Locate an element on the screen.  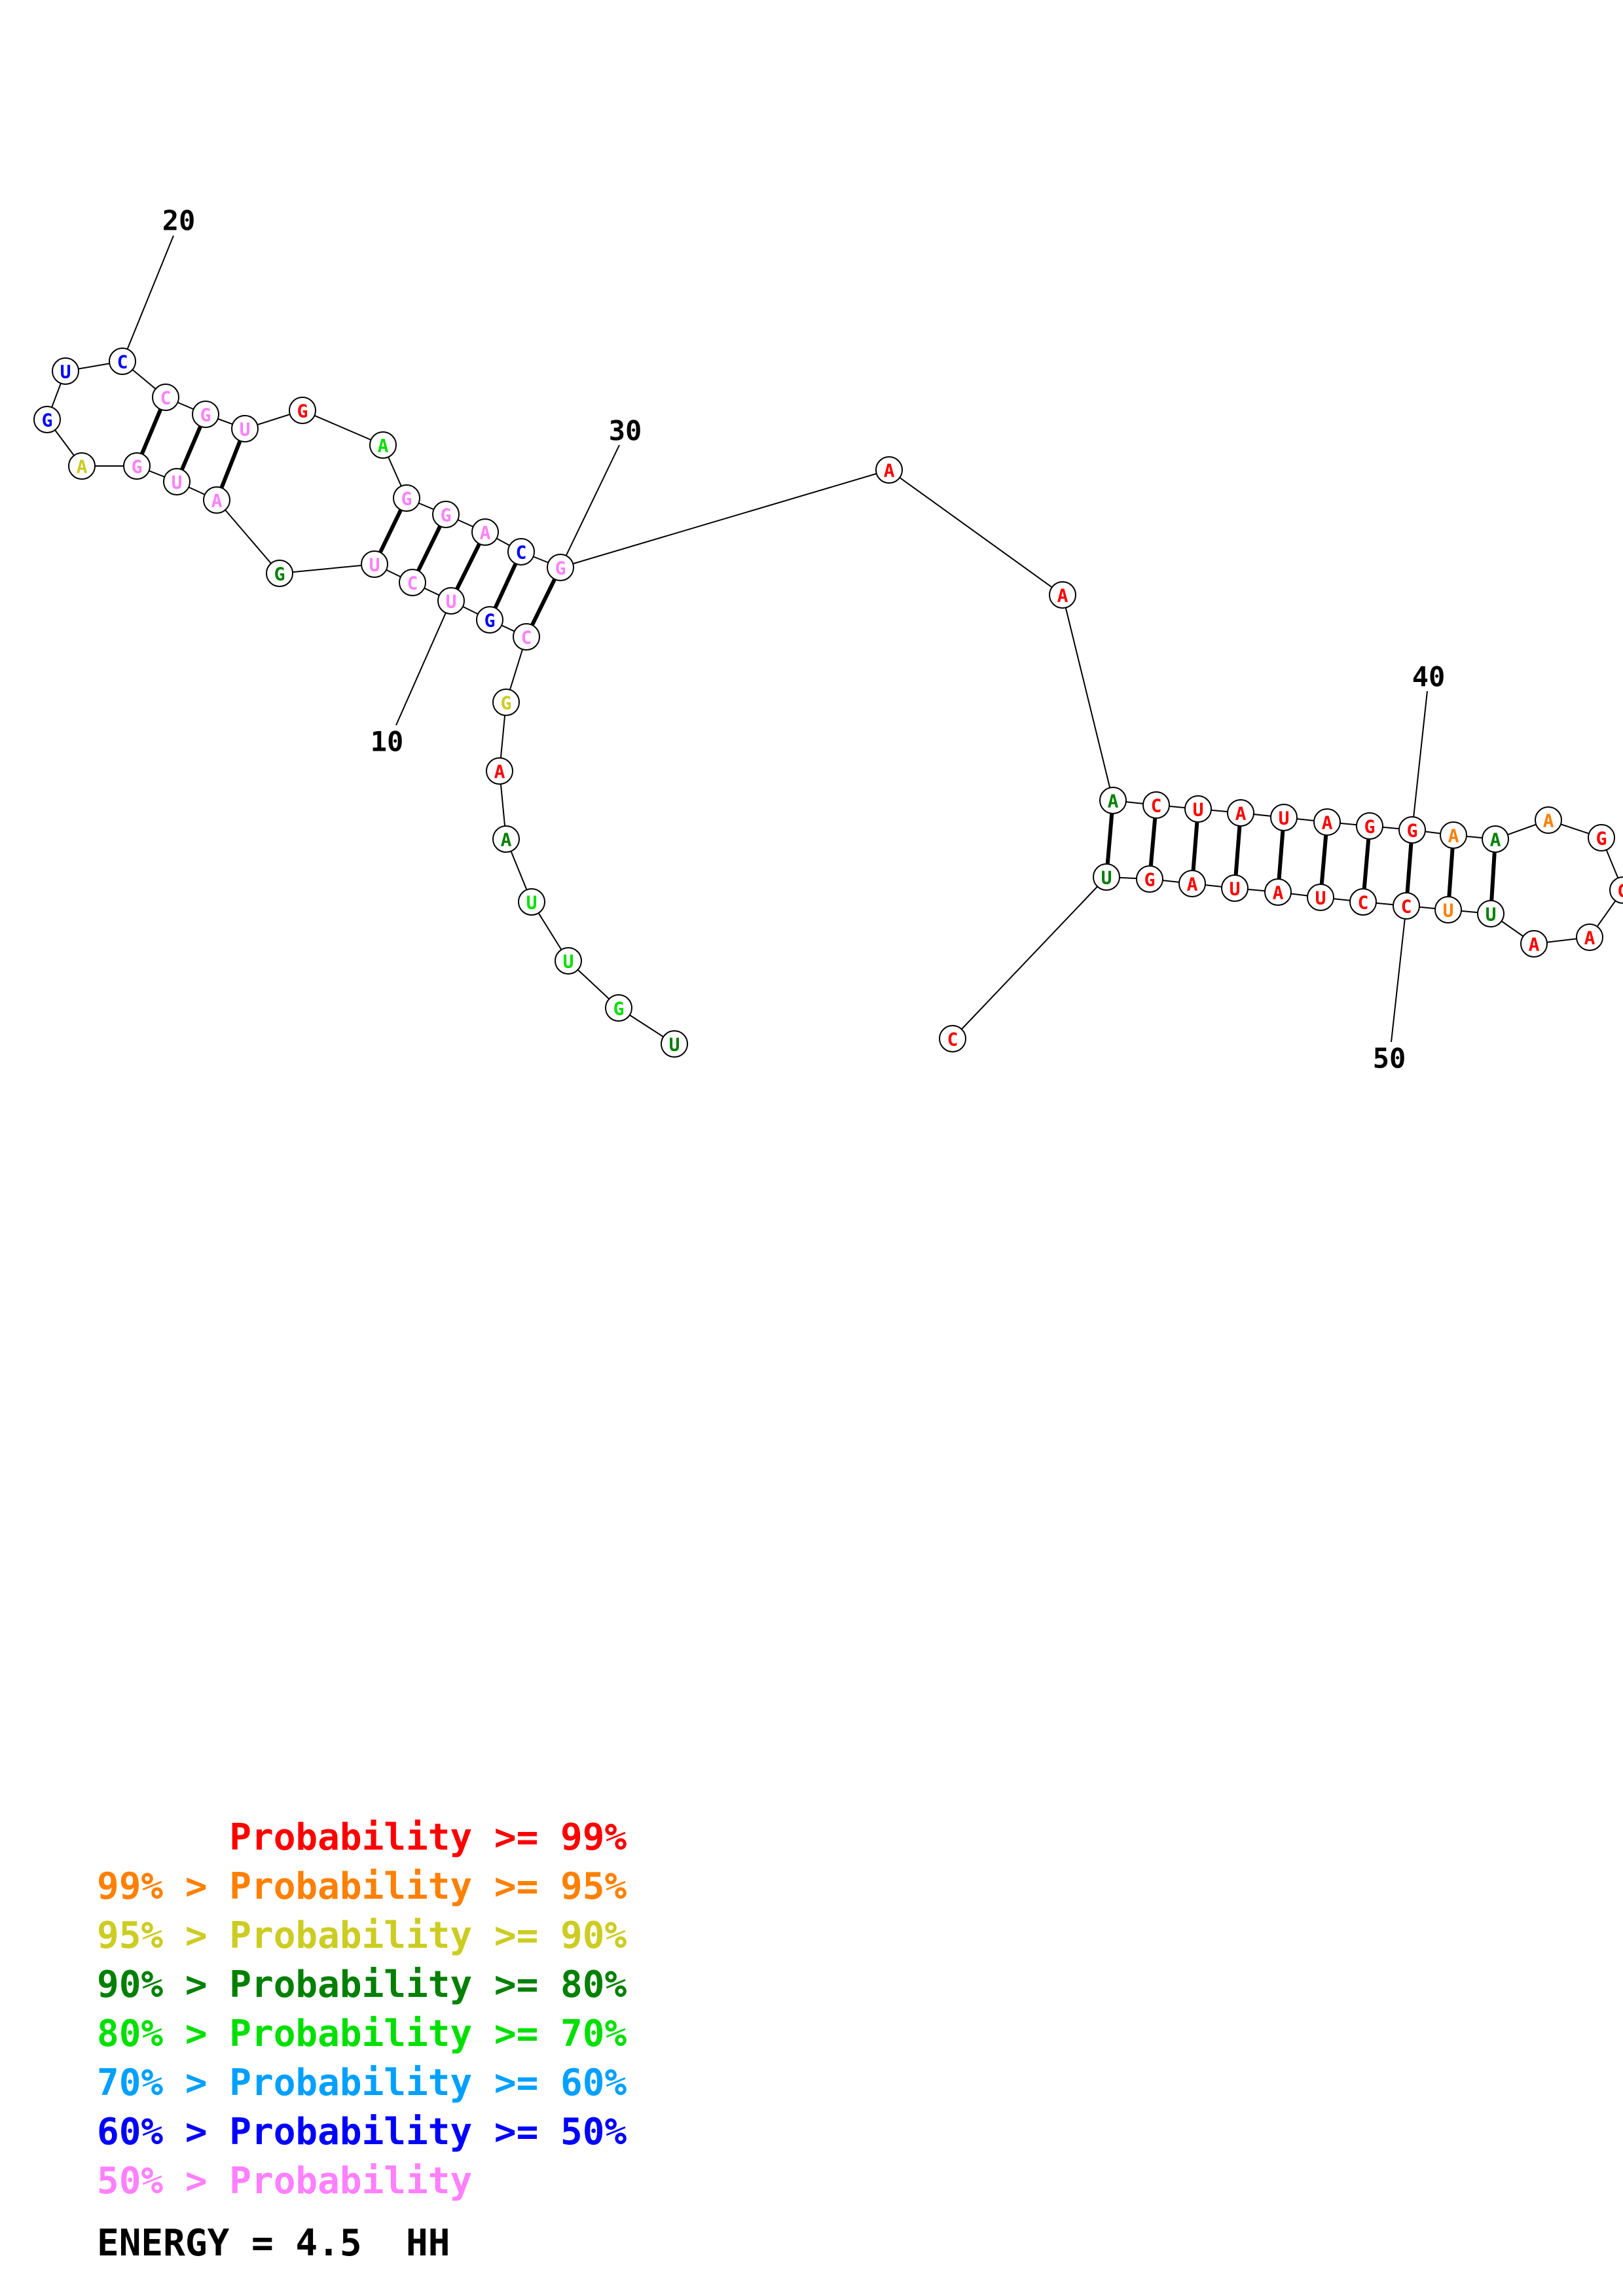
legend-row: Probability >= 99% is located at coordinates (362, 1837).